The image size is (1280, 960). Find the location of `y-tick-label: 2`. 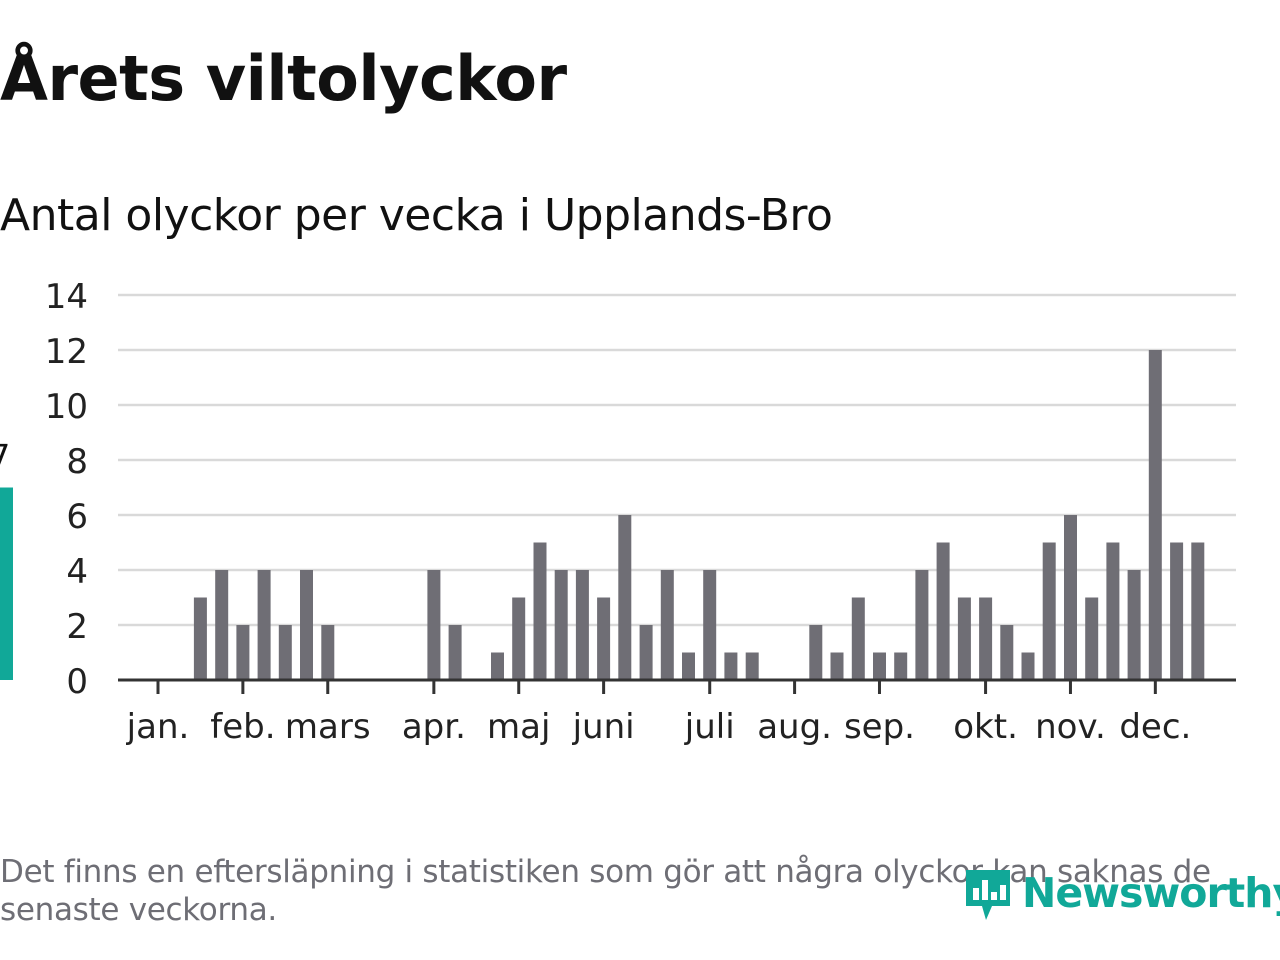

y-tick-label: 2 is located at coordinates (77, 627).